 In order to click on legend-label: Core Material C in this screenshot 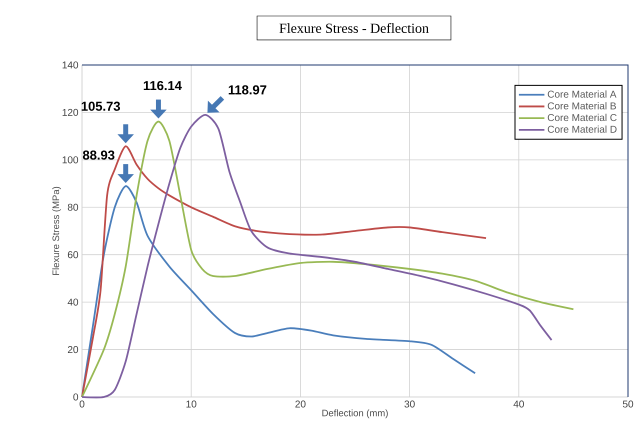, I will do `click(582, 118)`.